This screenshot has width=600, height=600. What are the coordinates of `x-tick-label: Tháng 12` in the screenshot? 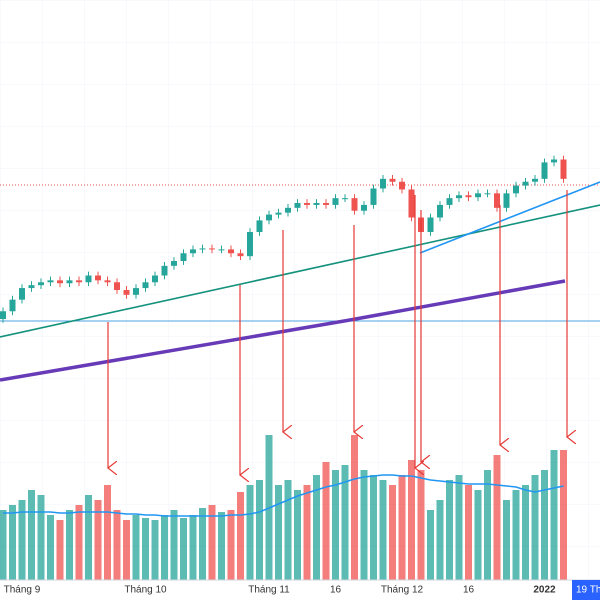 It's located at (402, 590).